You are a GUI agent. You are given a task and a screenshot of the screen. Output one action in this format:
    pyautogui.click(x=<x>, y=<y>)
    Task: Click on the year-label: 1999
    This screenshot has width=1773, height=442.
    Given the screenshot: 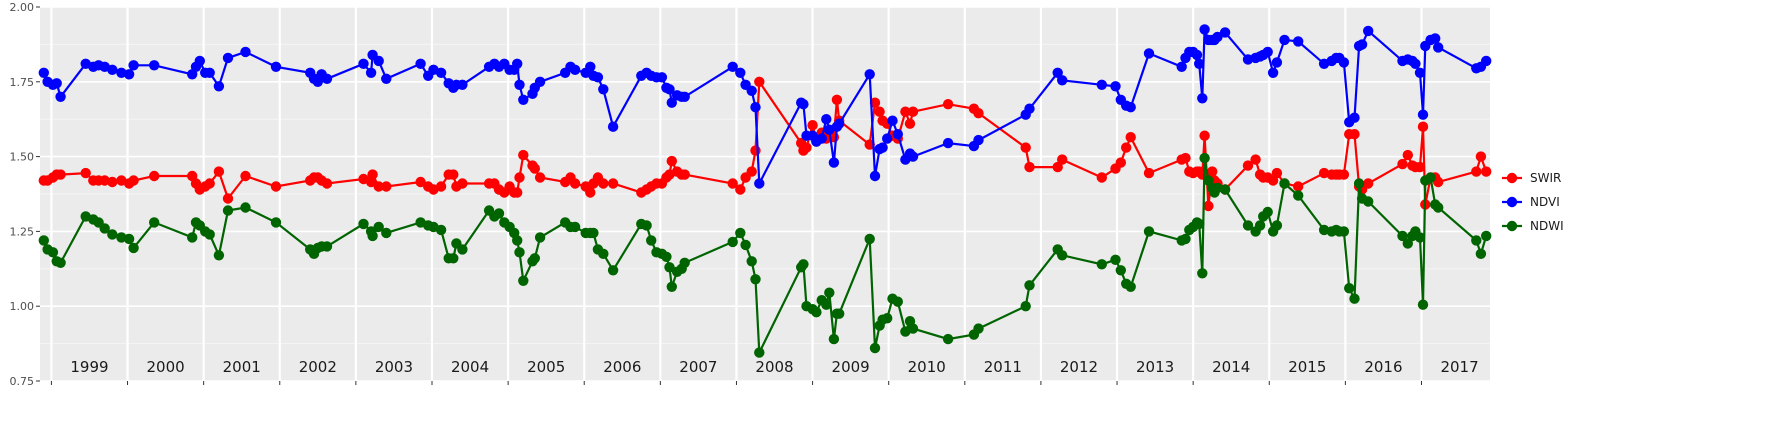 What is the action you would take?
    pyautogui.click(x=89, y=367)
    